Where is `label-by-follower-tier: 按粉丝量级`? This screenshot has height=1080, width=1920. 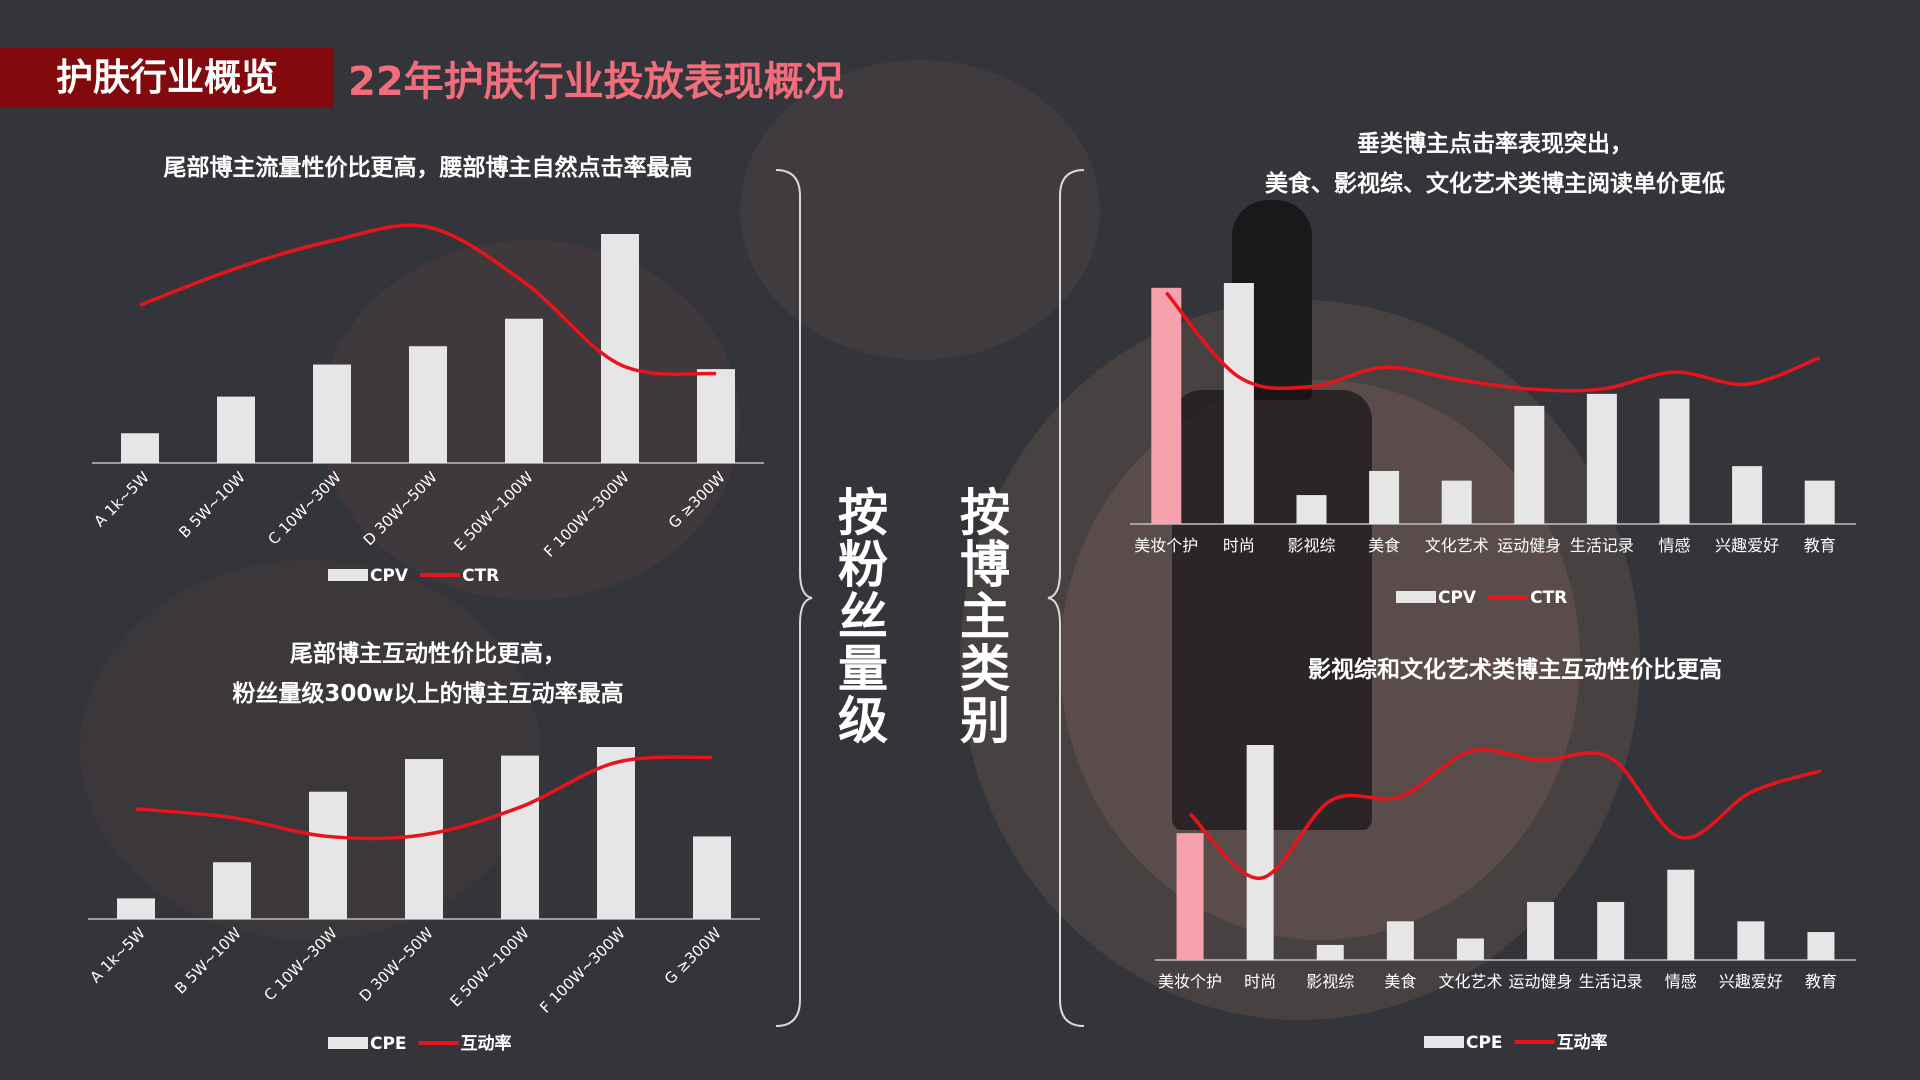 label-by-follower-tier: 按粉丝量级 is located at coordinates (859, 616).